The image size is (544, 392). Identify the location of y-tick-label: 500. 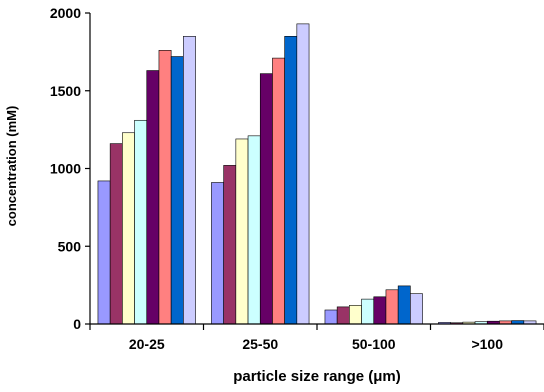
(70, 246).